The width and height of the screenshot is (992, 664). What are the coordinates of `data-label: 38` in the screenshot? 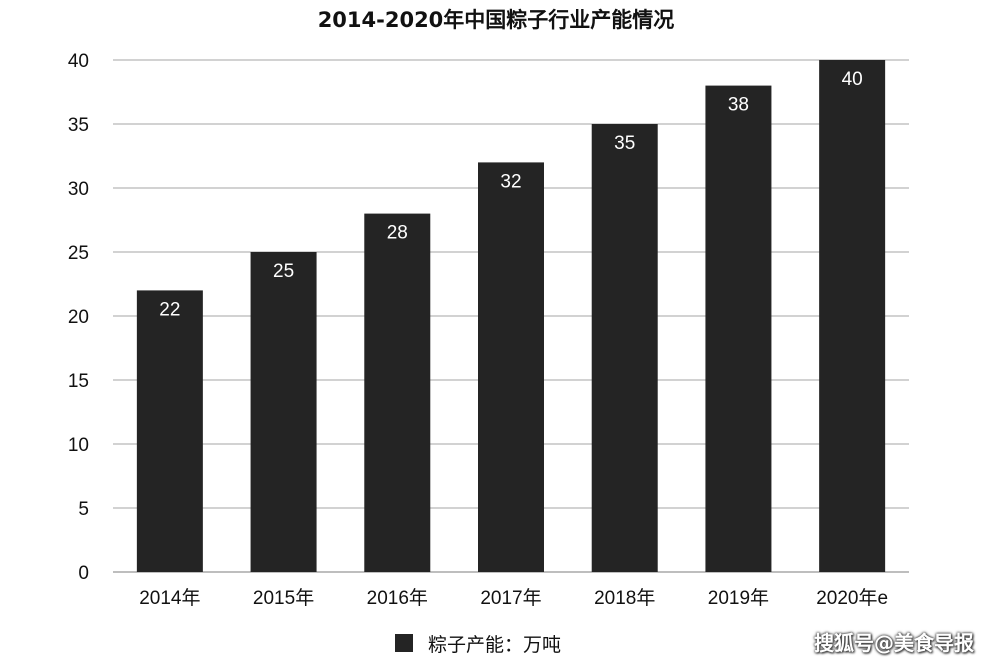 It's located at (738, 105).